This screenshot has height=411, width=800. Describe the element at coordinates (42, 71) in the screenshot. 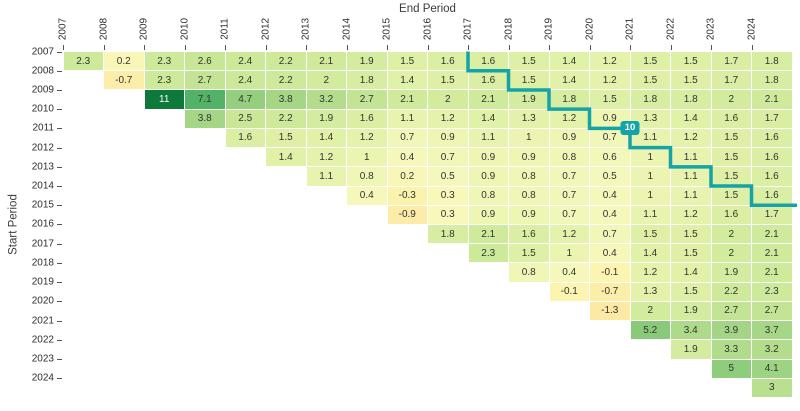

I see `y-tick-label: 2008` at that location.